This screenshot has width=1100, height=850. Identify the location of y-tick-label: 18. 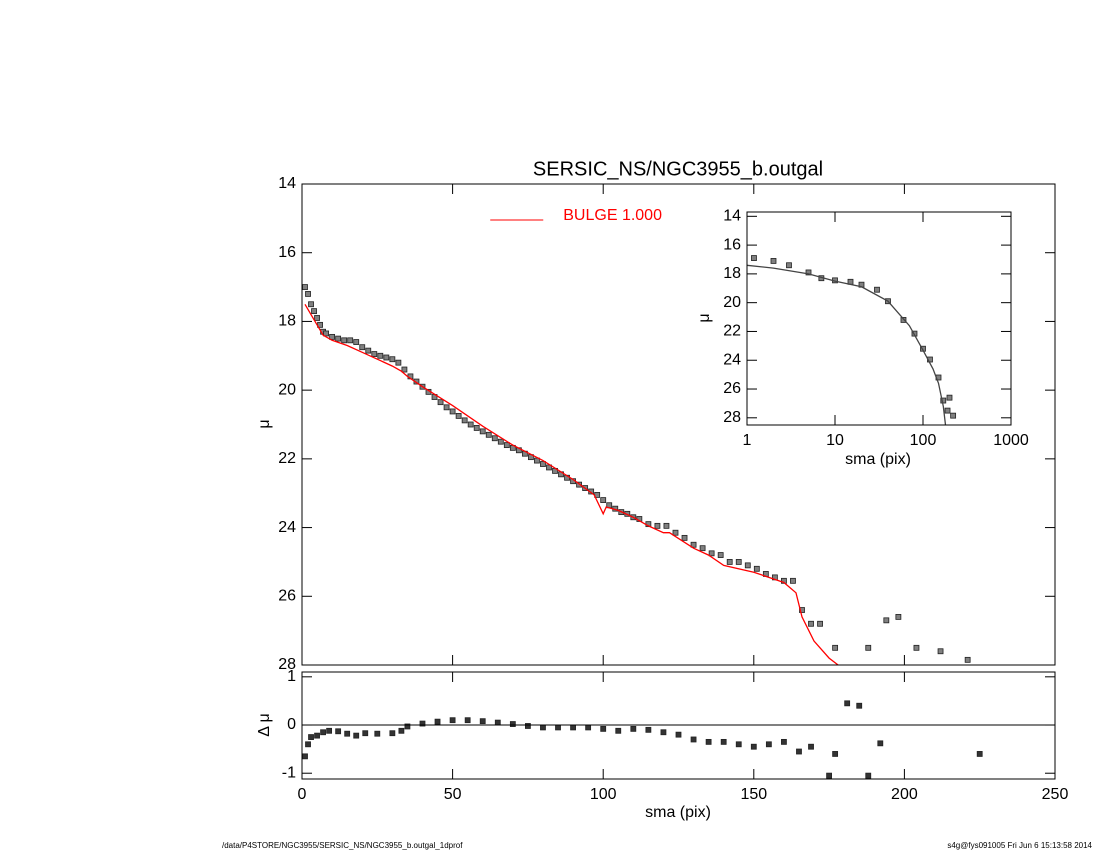
(287, 321).